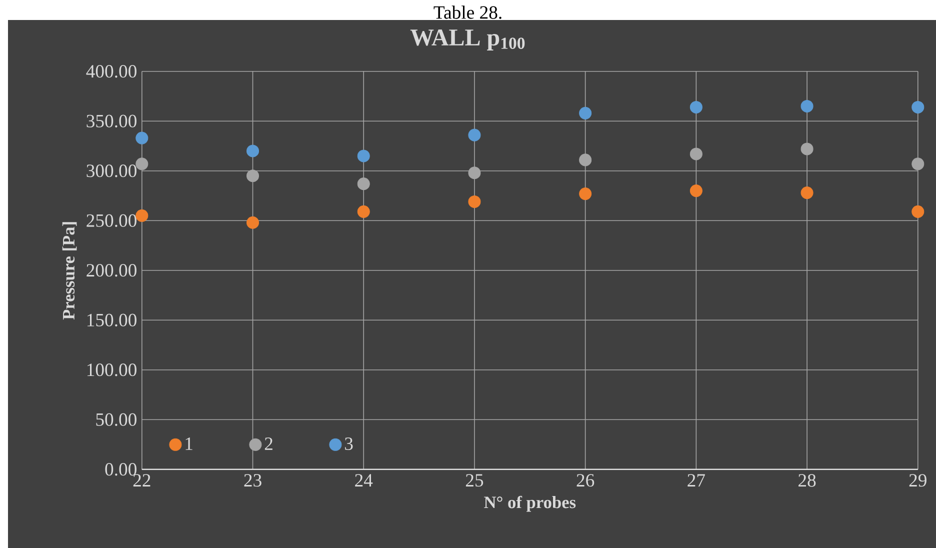  I want to click on chart-title: WALL p$_{100}$, so click(467, 40).